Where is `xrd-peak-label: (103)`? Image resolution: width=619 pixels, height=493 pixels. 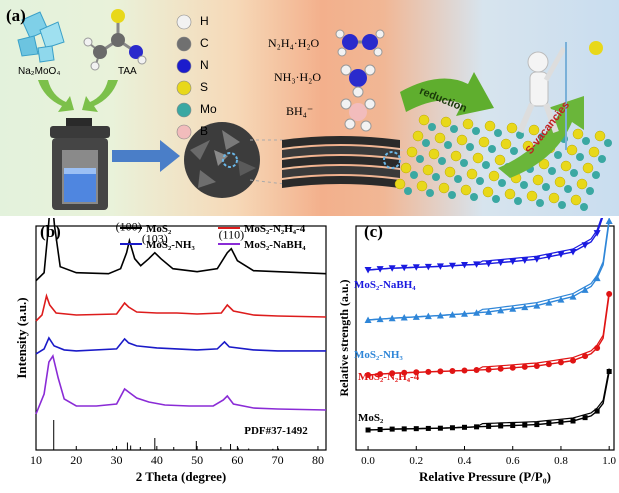
xrd-peak-label: (103) is located at coordinates (155, 239).